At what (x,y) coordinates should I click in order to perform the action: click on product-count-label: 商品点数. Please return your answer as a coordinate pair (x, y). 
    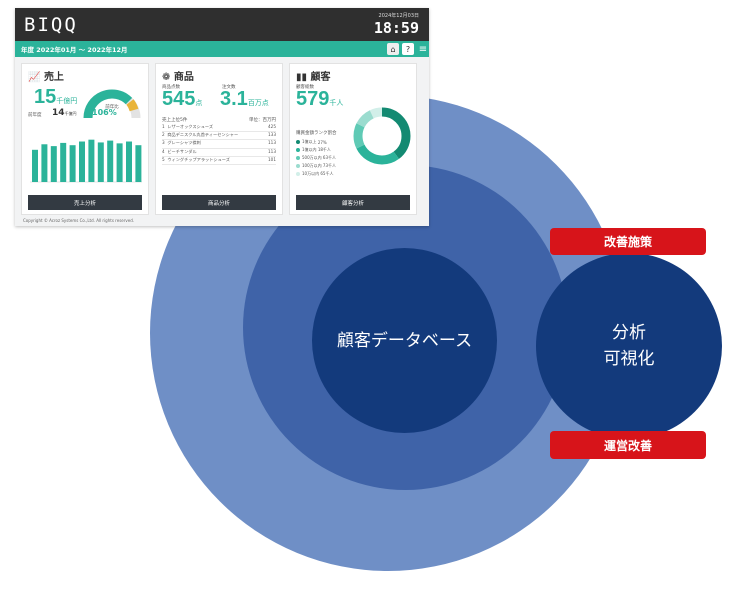
    Looking at the image, I should click on (171, 87).